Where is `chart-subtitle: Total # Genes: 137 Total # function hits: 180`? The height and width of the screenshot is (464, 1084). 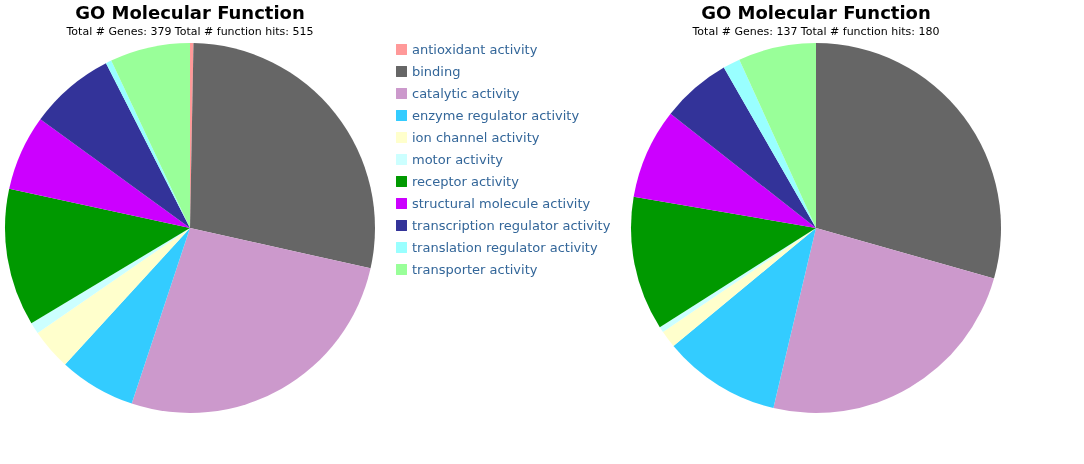
chart-subtitle: Total # Genes: 137 Total # function hits: 180 is located at coordinates (815, 31).